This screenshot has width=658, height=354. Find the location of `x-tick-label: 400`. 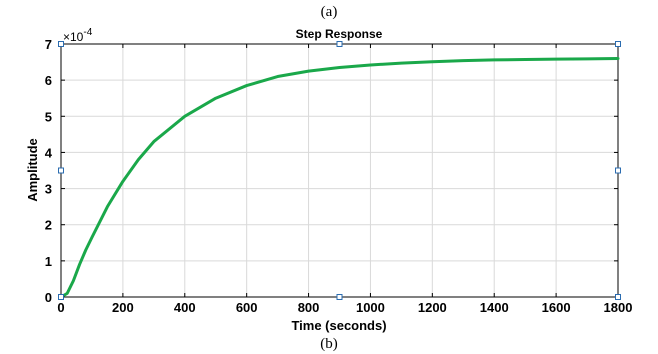

x-tick-label: 400 is located at coordinates (185, 307).